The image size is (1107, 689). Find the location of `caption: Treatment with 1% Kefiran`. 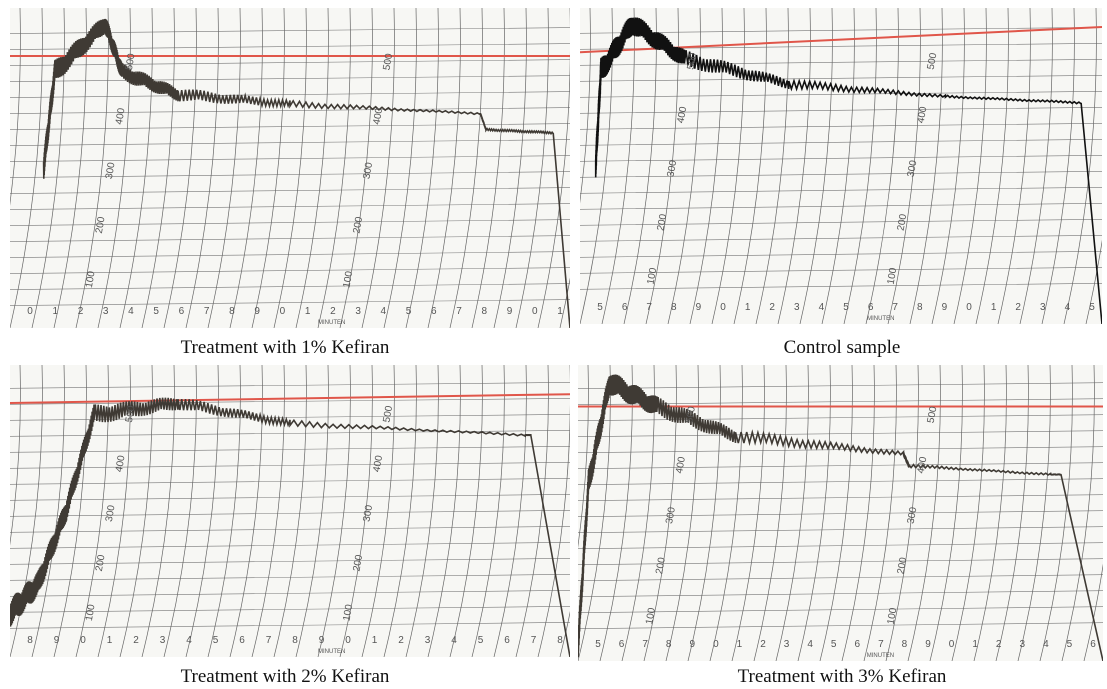

caption: Treatment with 1% Kefiran is located at coordinates (285, 347).